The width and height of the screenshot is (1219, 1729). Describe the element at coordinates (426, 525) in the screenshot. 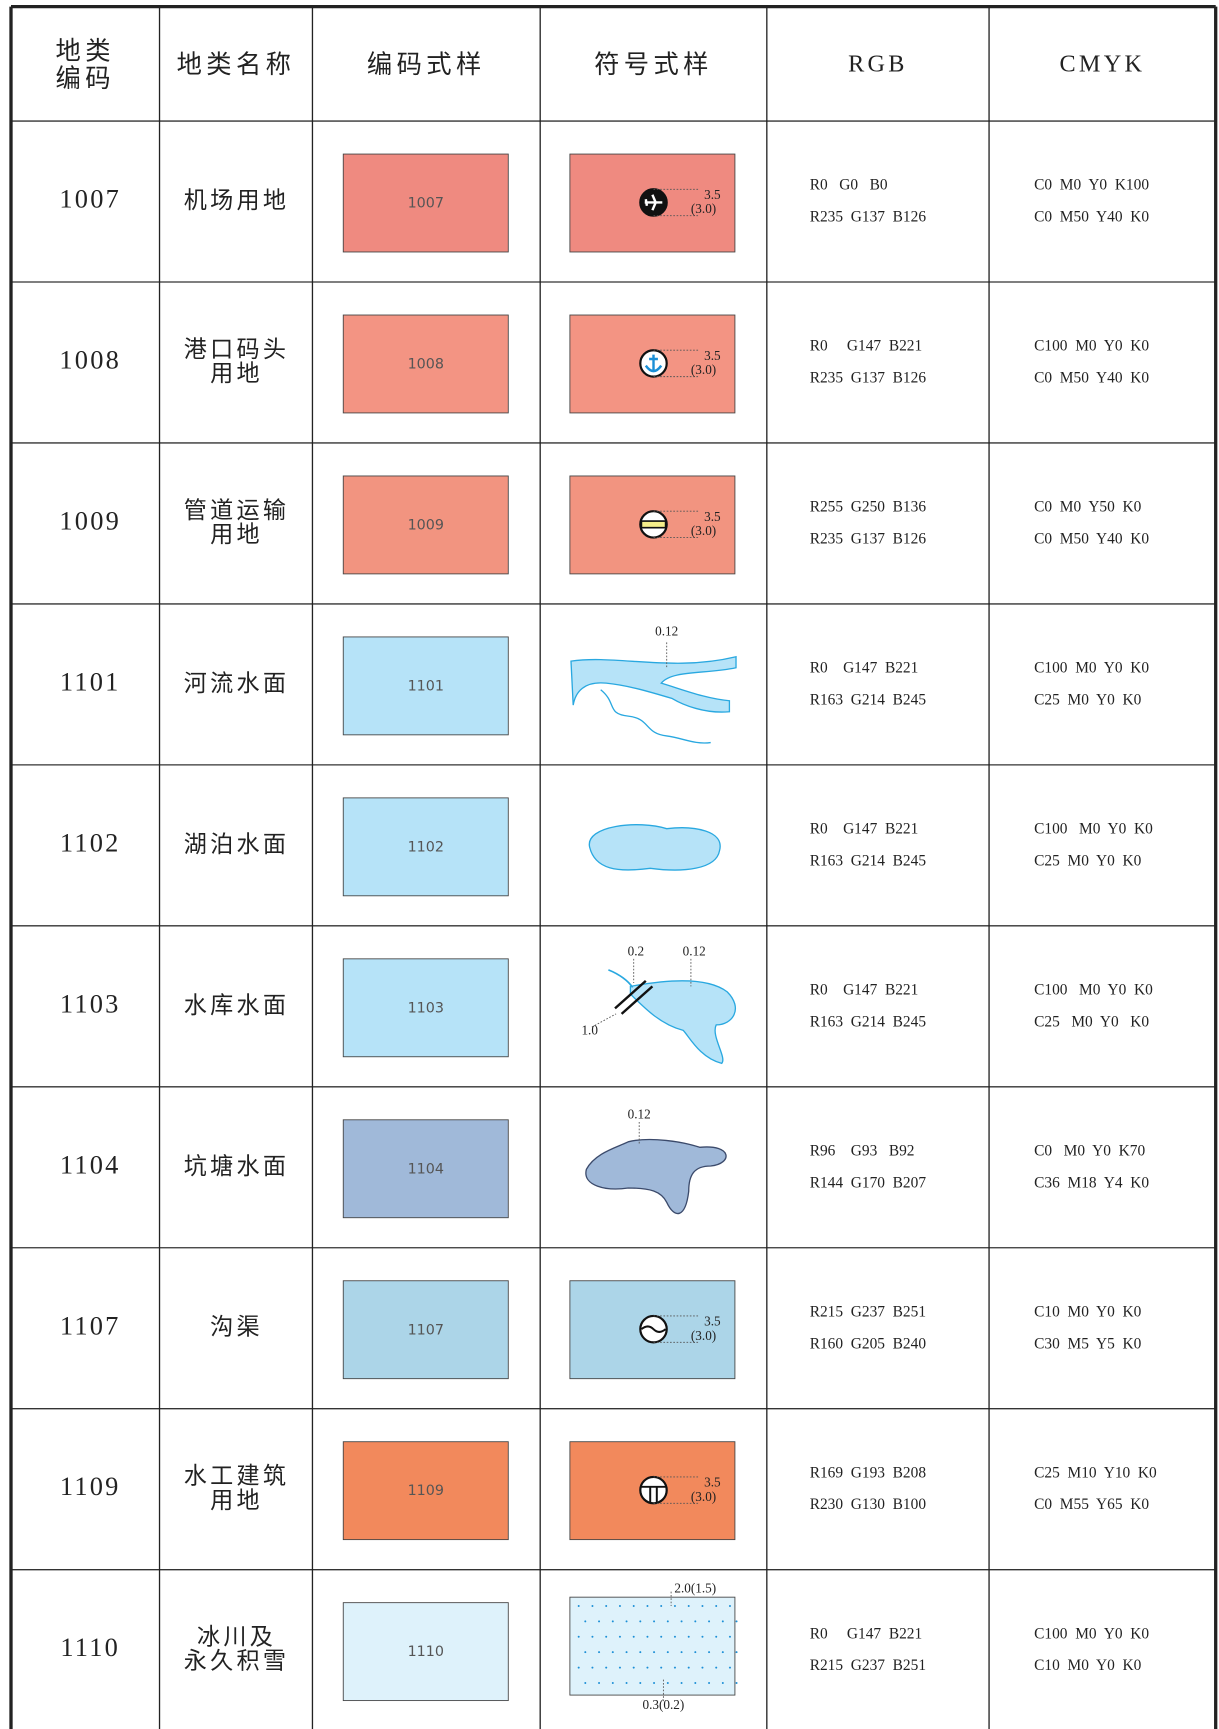

I see `code-sample-label: 1009` at that location.